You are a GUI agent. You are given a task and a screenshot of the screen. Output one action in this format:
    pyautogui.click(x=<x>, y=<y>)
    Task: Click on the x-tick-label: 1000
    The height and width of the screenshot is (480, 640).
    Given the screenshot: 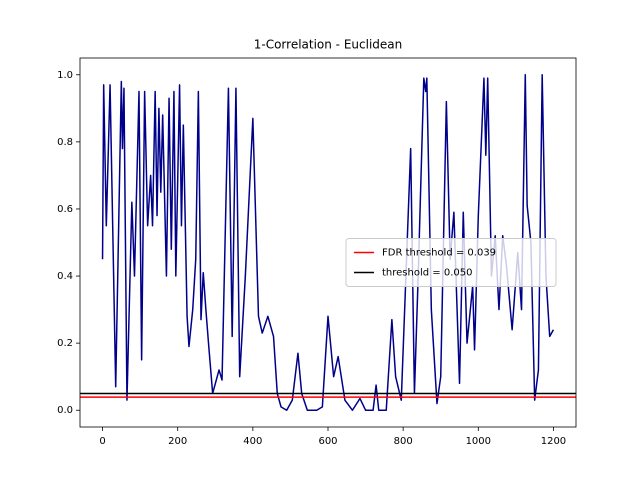 What is the action you would take?
    pyautogui.click(x=478, y=441)
    